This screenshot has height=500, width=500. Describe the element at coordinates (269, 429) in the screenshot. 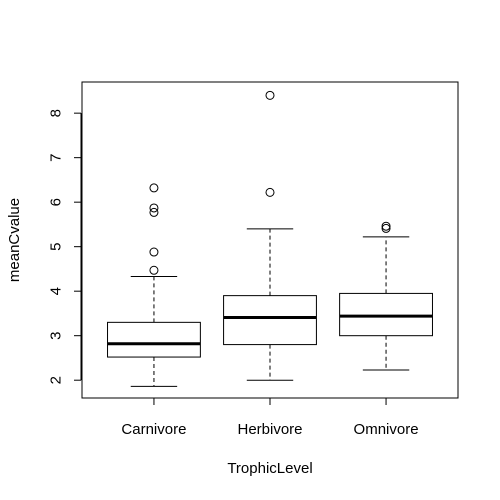

I see `x-tick-label: Herbivore` at that location.